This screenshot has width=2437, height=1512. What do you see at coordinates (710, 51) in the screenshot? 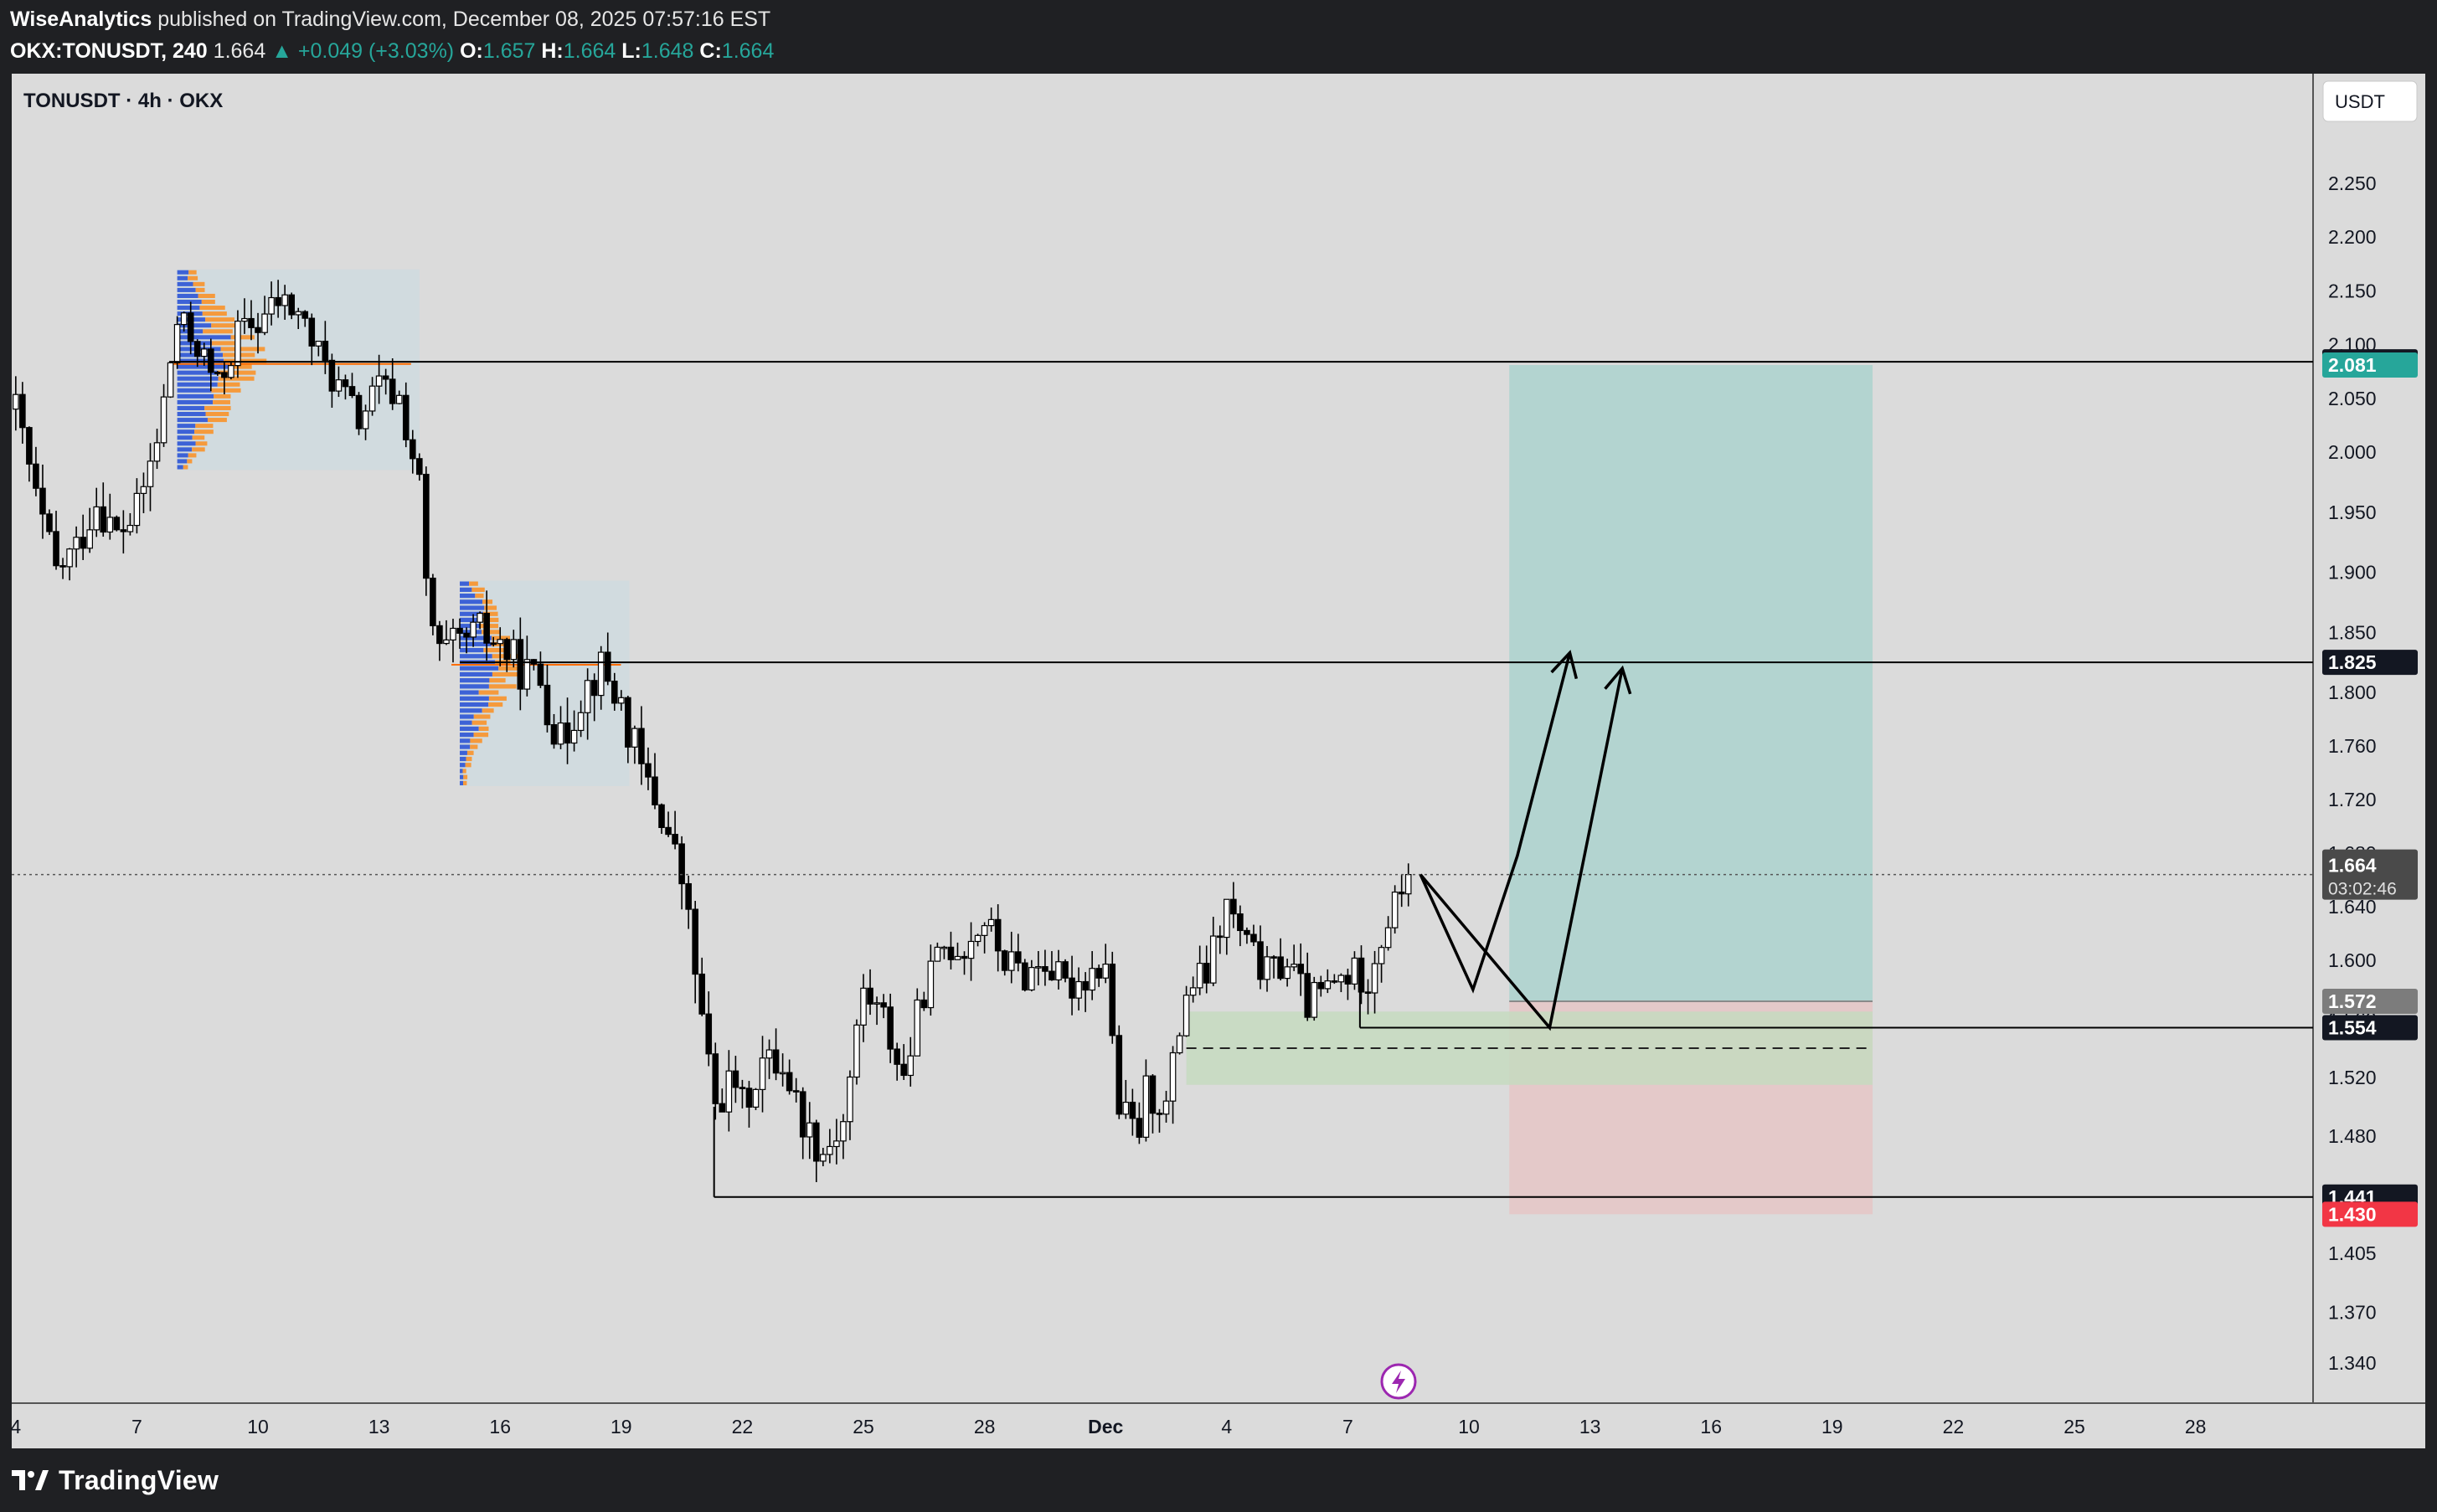
I see `close-label: C:` at bounding box center [710, 51].